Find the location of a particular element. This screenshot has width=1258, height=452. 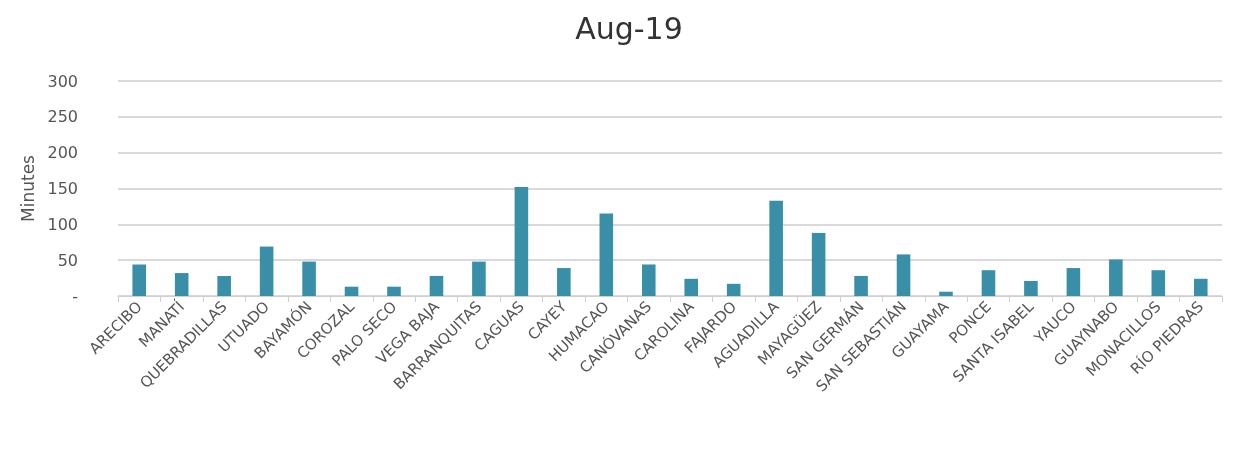

y-tick-label: 300 is located at coordinates (62, 81).